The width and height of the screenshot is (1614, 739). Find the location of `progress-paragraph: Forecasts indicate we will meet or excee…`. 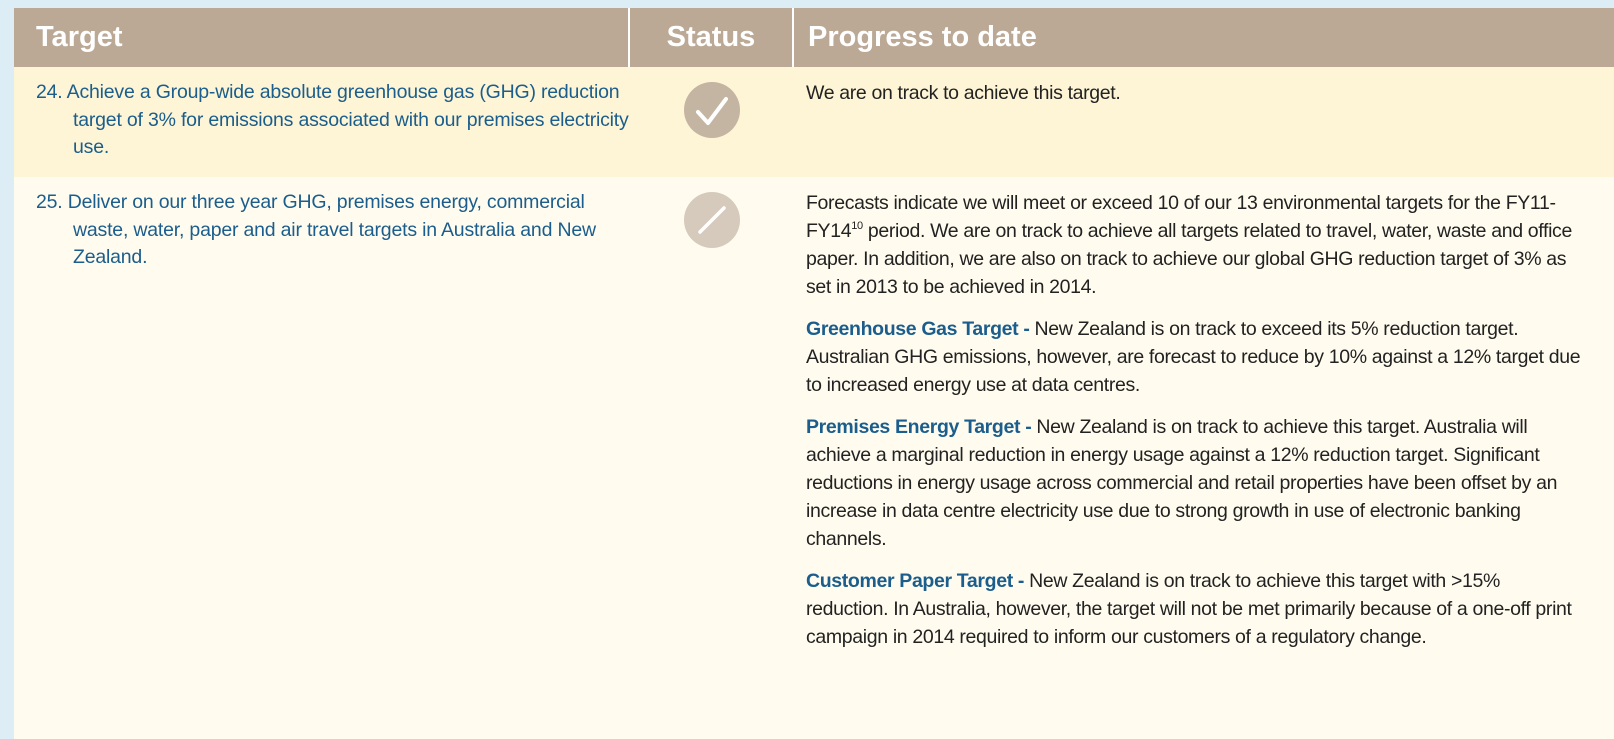

progress-paragraph: Forecasts indicate we will meet or excee… is located at coordinates (1195, 245).